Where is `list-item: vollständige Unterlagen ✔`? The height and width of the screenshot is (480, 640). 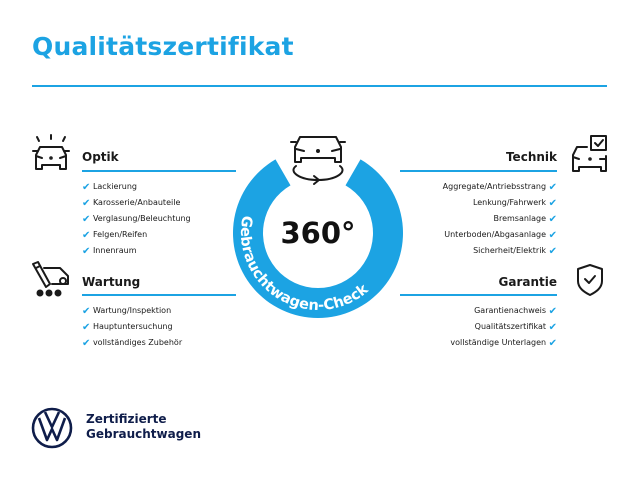
list-item: vollständige Unterlagen ✔ is located at coordinates (503, 343).